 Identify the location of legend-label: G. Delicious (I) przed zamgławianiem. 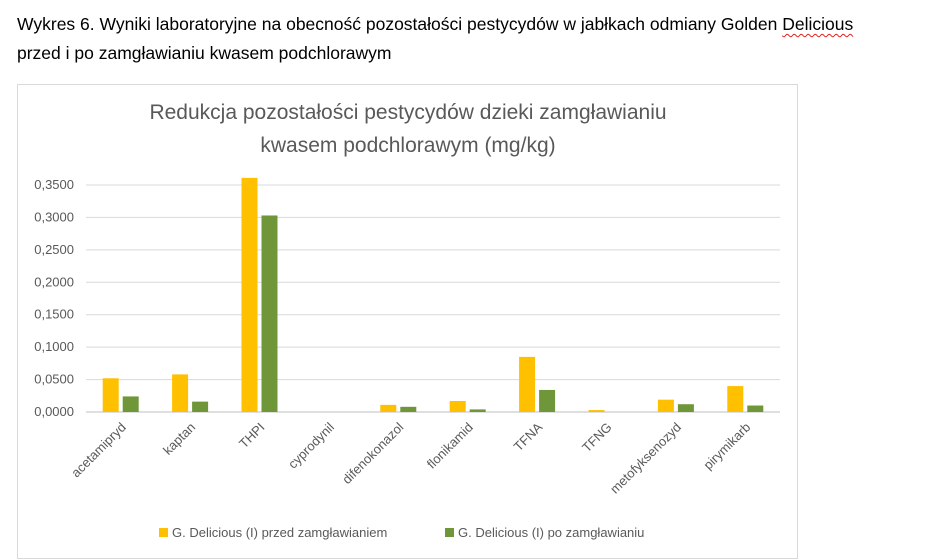
(279, 532).